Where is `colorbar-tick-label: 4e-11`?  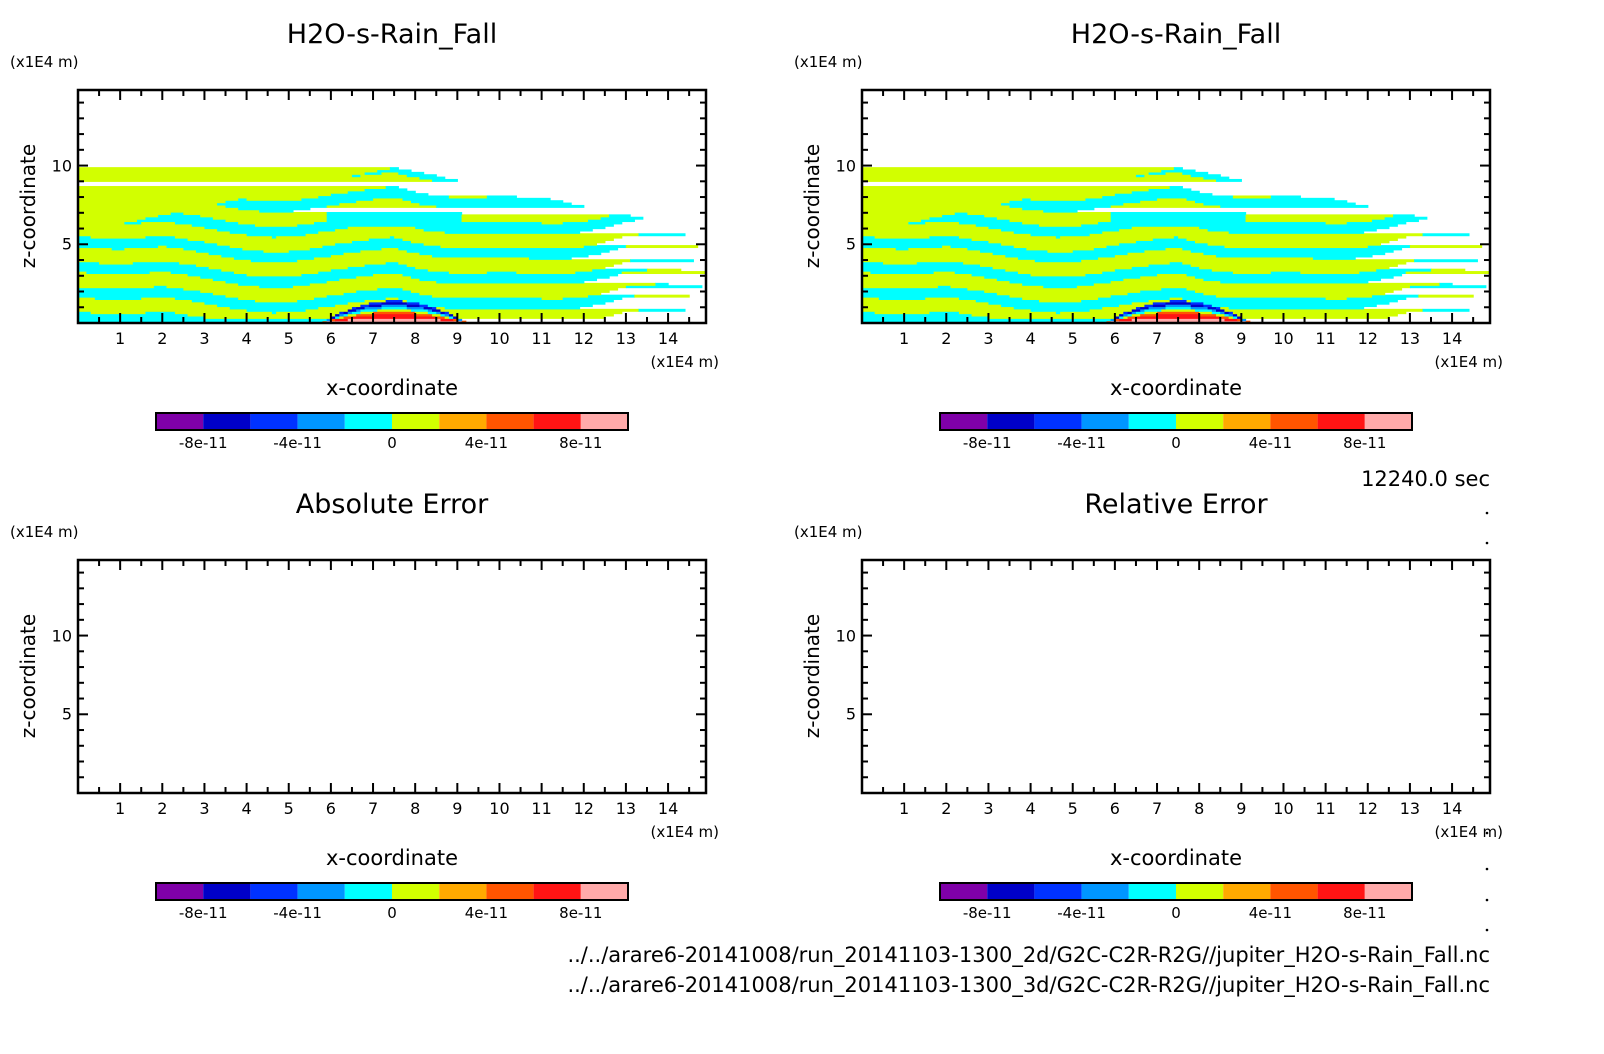 colorbar-tick-label: 4e-11 is located at coordinates (486, 913).